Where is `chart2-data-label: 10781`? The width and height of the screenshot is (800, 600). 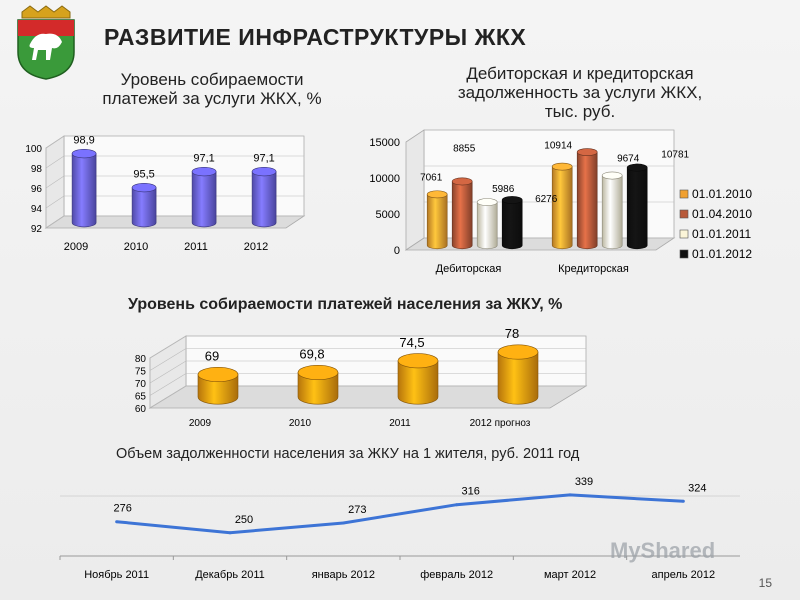 chart2-data-label: 10781 is located at coordinates (675, 155).